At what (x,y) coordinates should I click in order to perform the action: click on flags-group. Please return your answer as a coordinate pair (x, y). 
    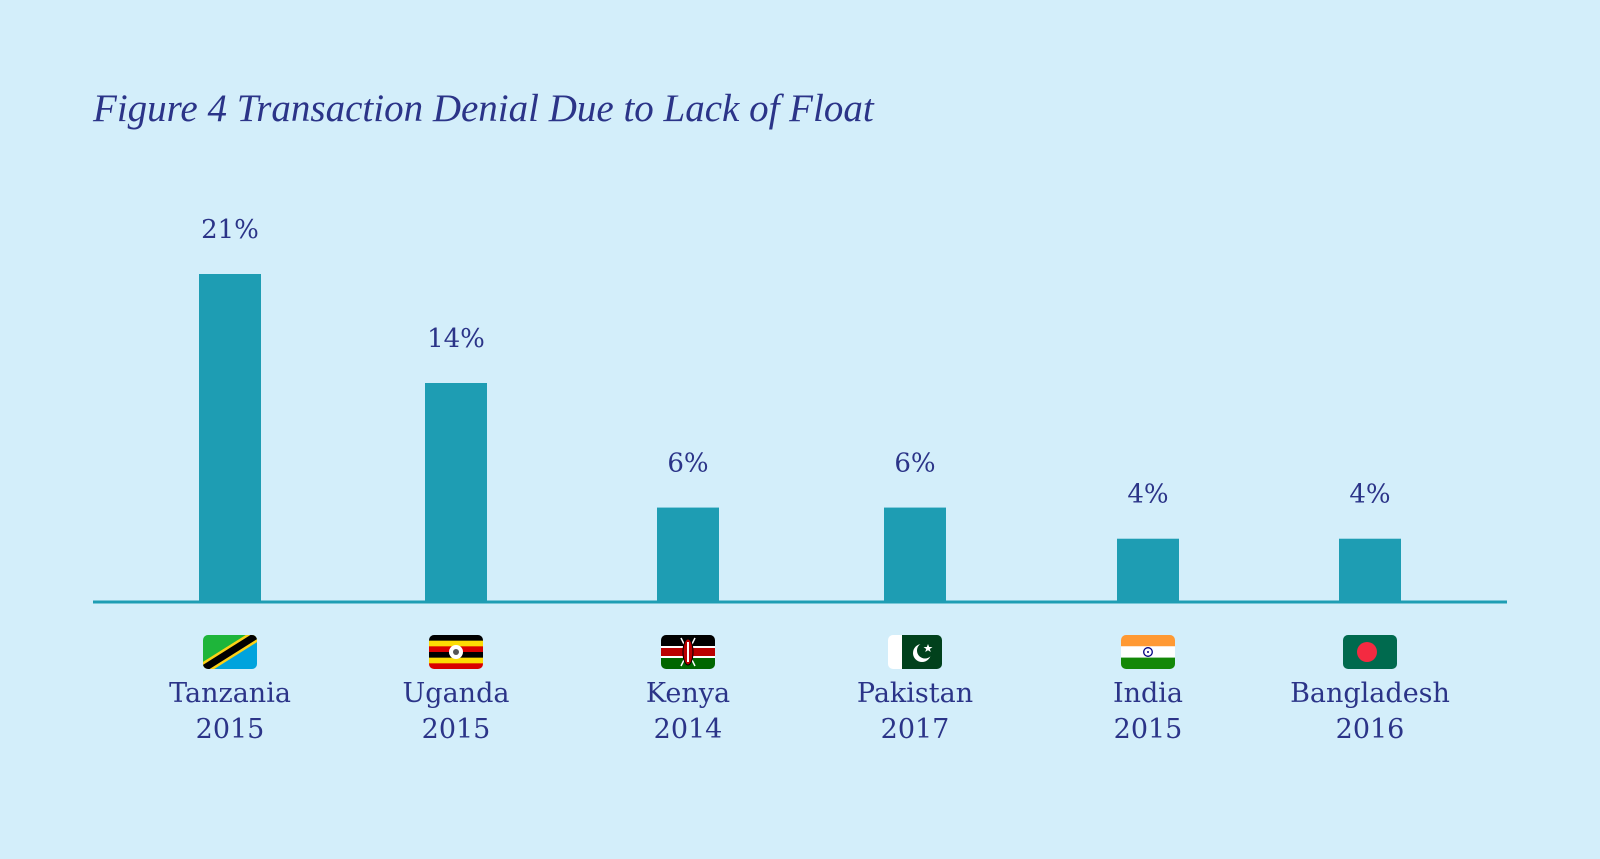
    Looking at the image, I should click on (800, 652).